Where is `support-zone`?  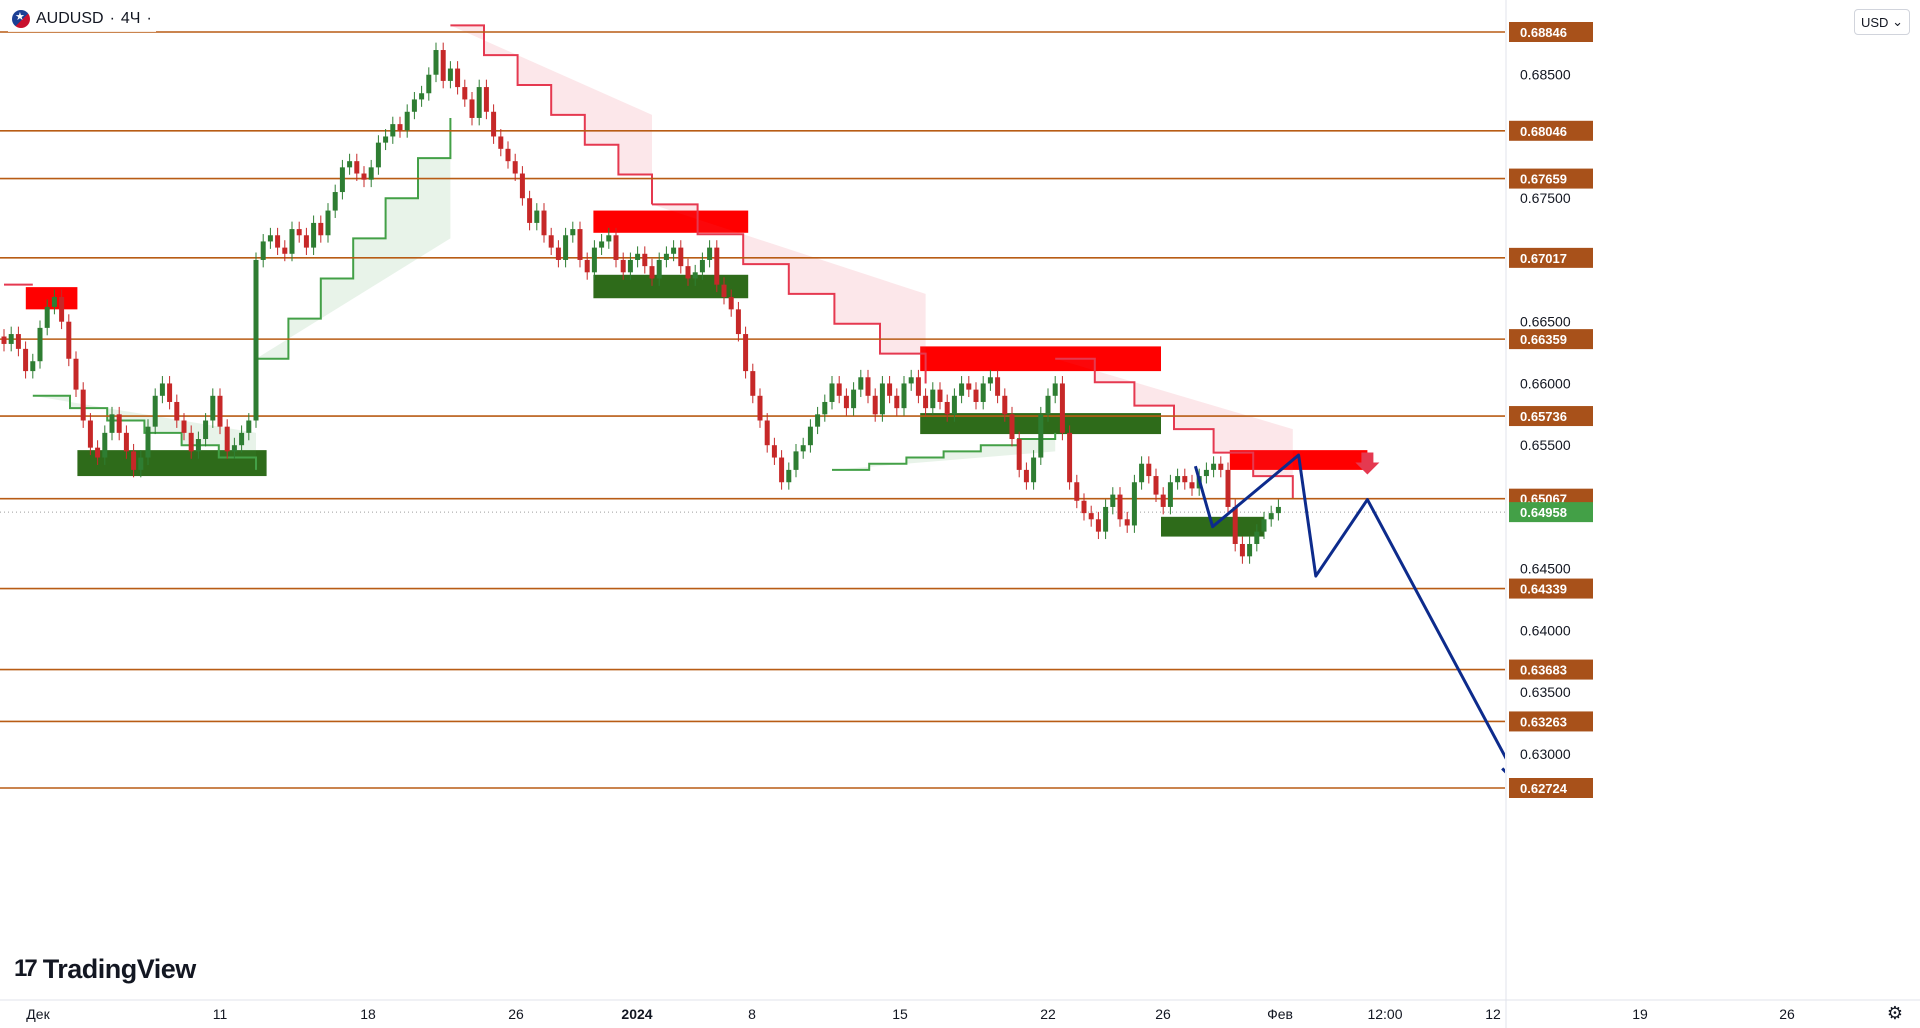
support-zone is located at coordinates (172, 463).